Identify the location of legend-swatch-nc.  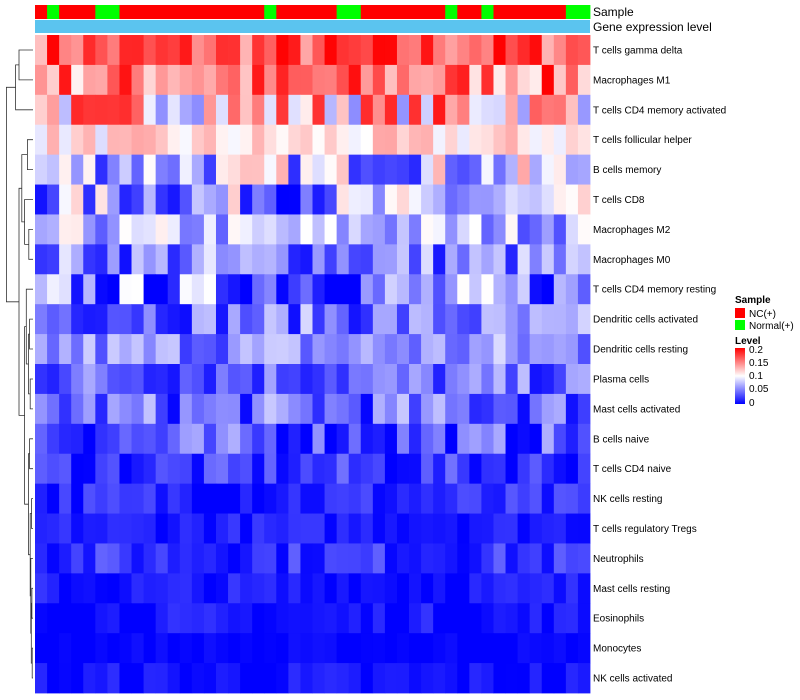
(740, 313).